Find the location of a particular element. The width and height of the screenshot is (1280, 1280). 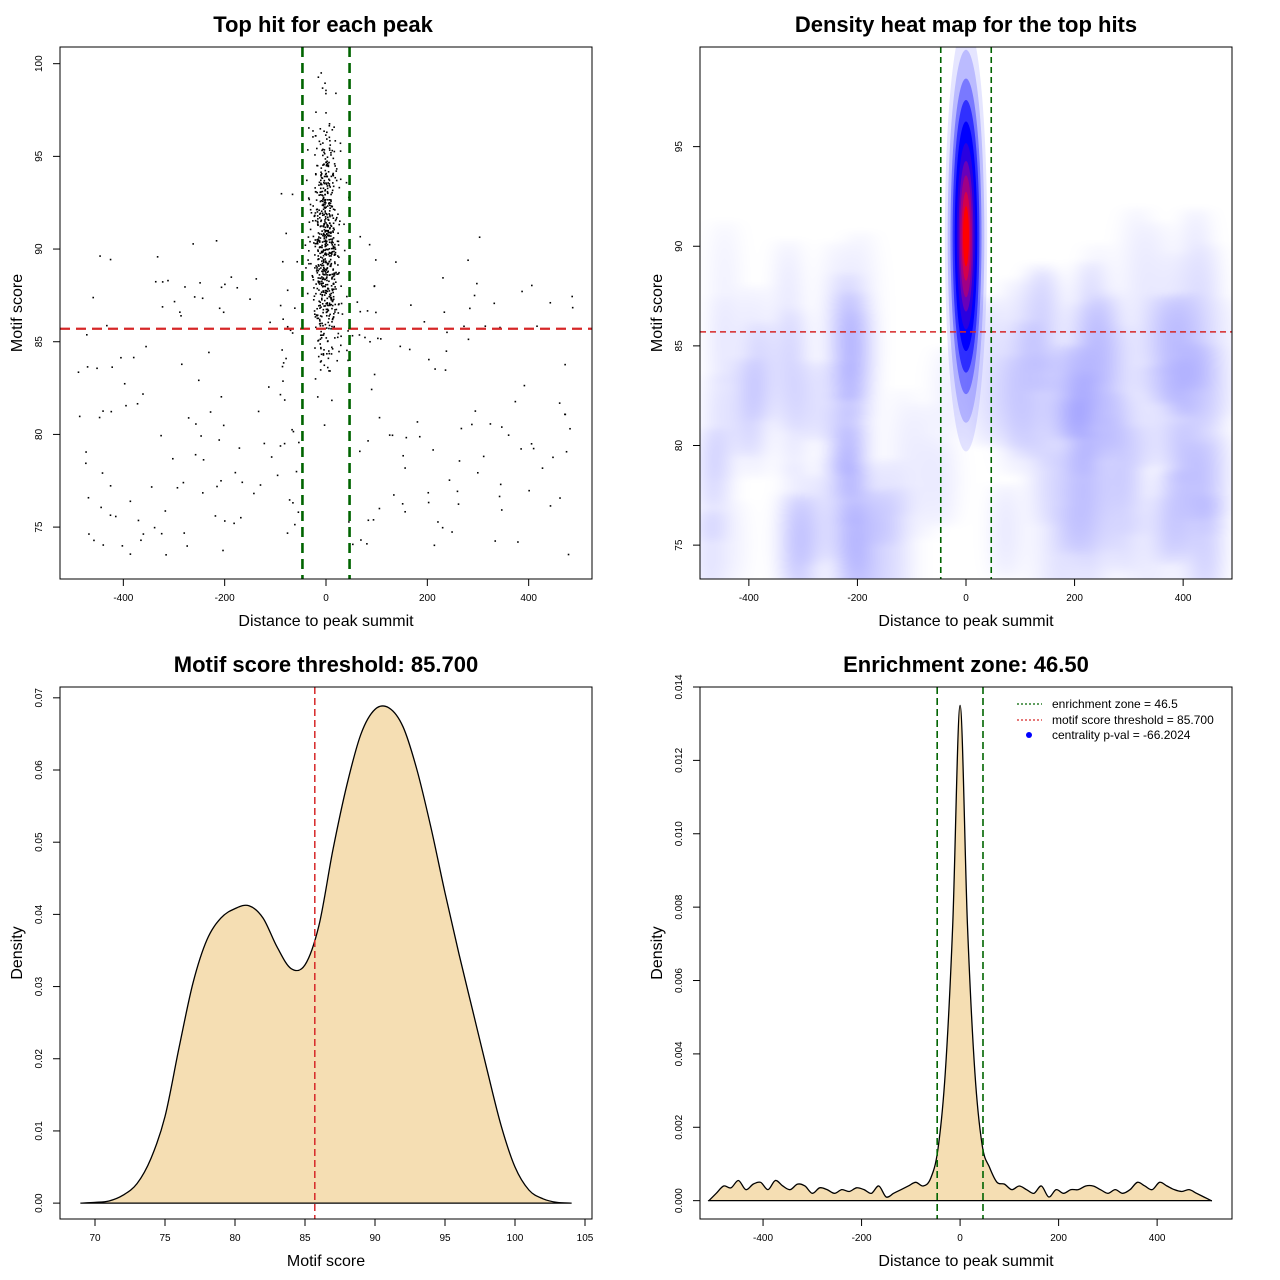

score-density-x-tick-label: 85 is located at coordinates (305, 1238).